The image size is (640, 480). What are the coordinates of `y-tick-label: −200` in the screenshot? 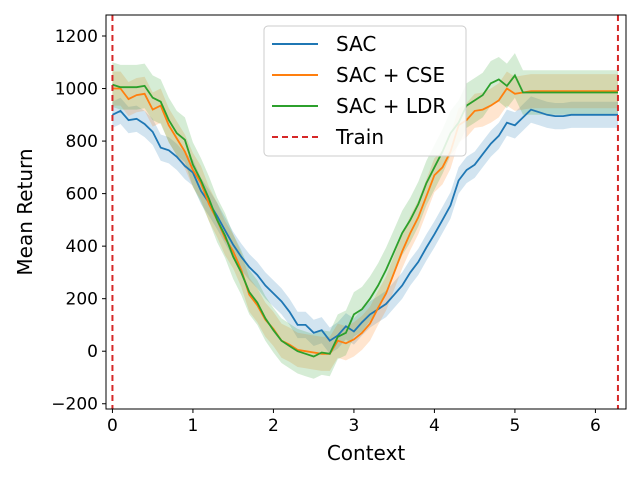 It's located at (74, 405).